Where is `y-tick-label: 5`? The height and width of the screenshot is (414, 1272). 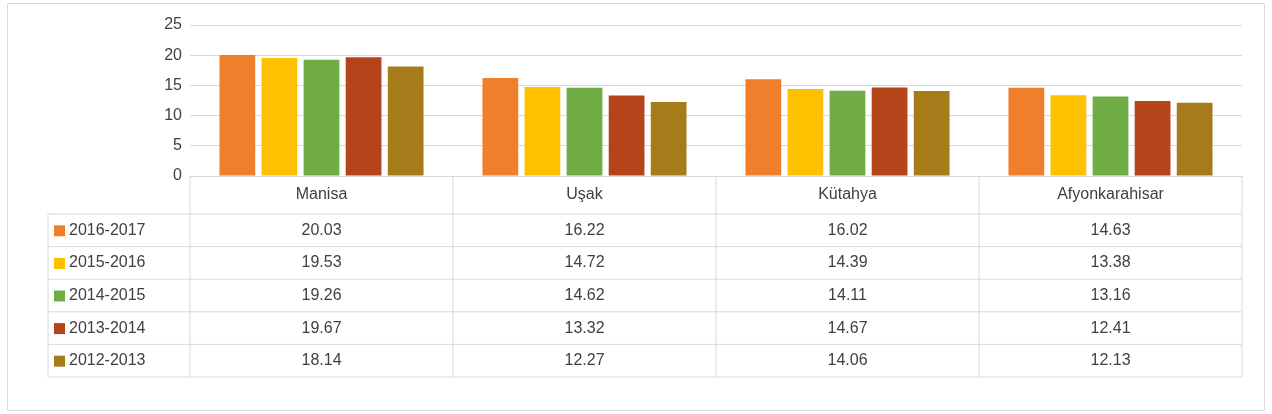
y-tick-label: 5 is located at coordinates (178, 145).